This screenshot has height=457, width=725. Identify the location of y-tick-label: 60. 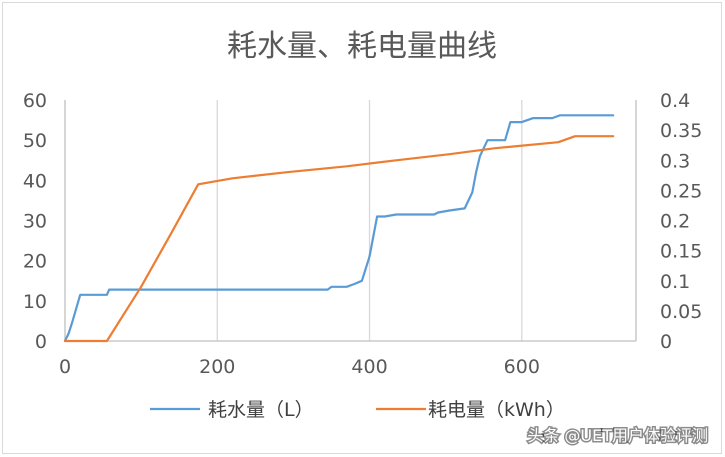
(35, 101).